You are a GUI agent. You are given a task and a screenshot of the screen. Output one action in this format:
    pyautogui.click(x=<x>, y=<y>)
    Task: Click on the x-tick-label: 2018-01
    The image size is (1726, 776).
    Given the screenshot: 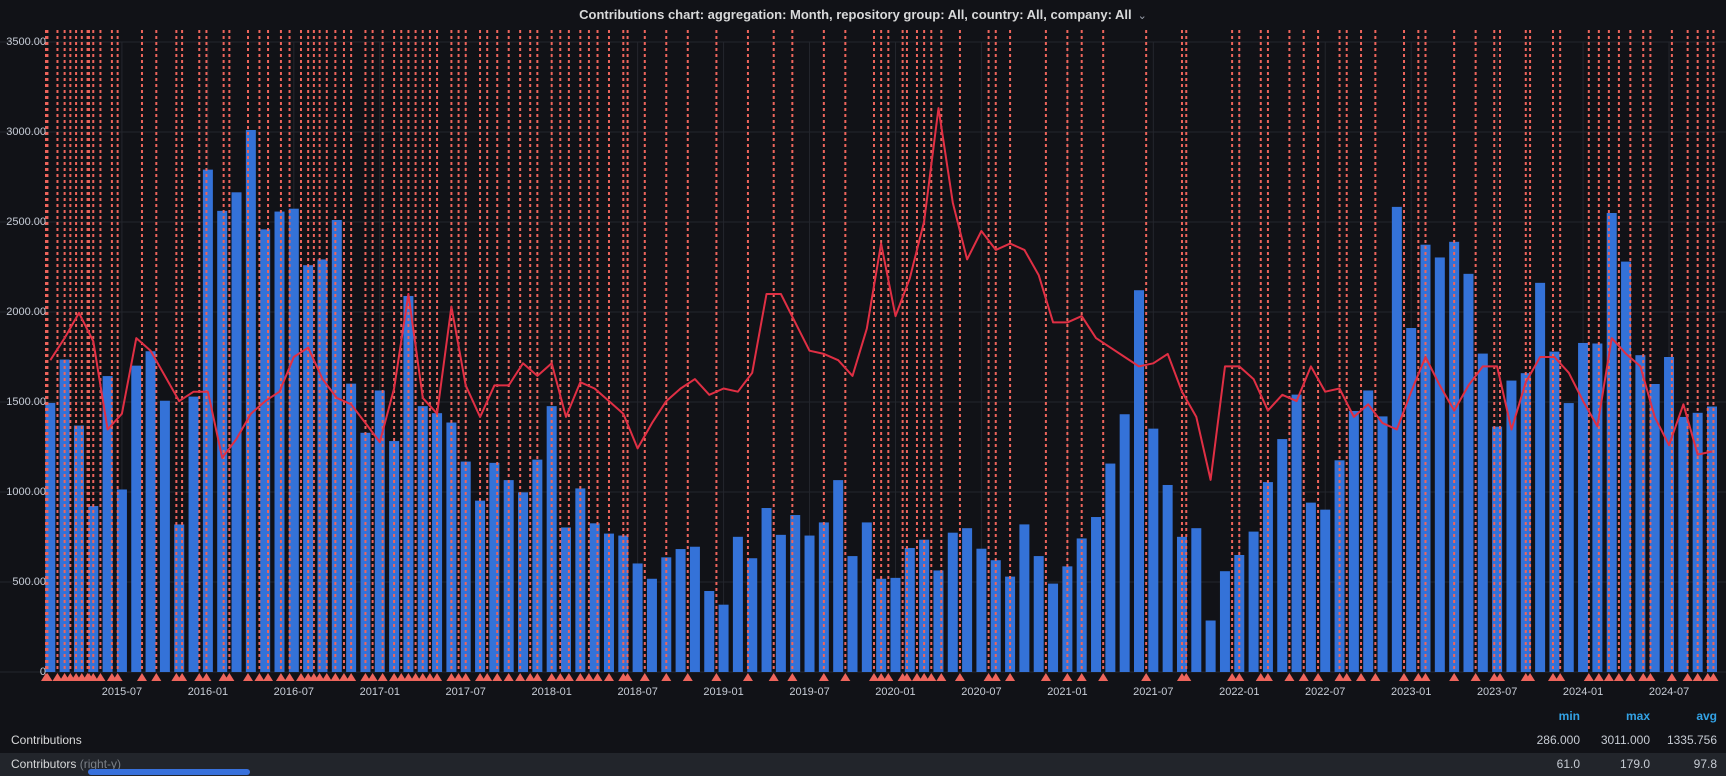 What is the action you would take?
    pyautogui.click(x=551, y=692)
    